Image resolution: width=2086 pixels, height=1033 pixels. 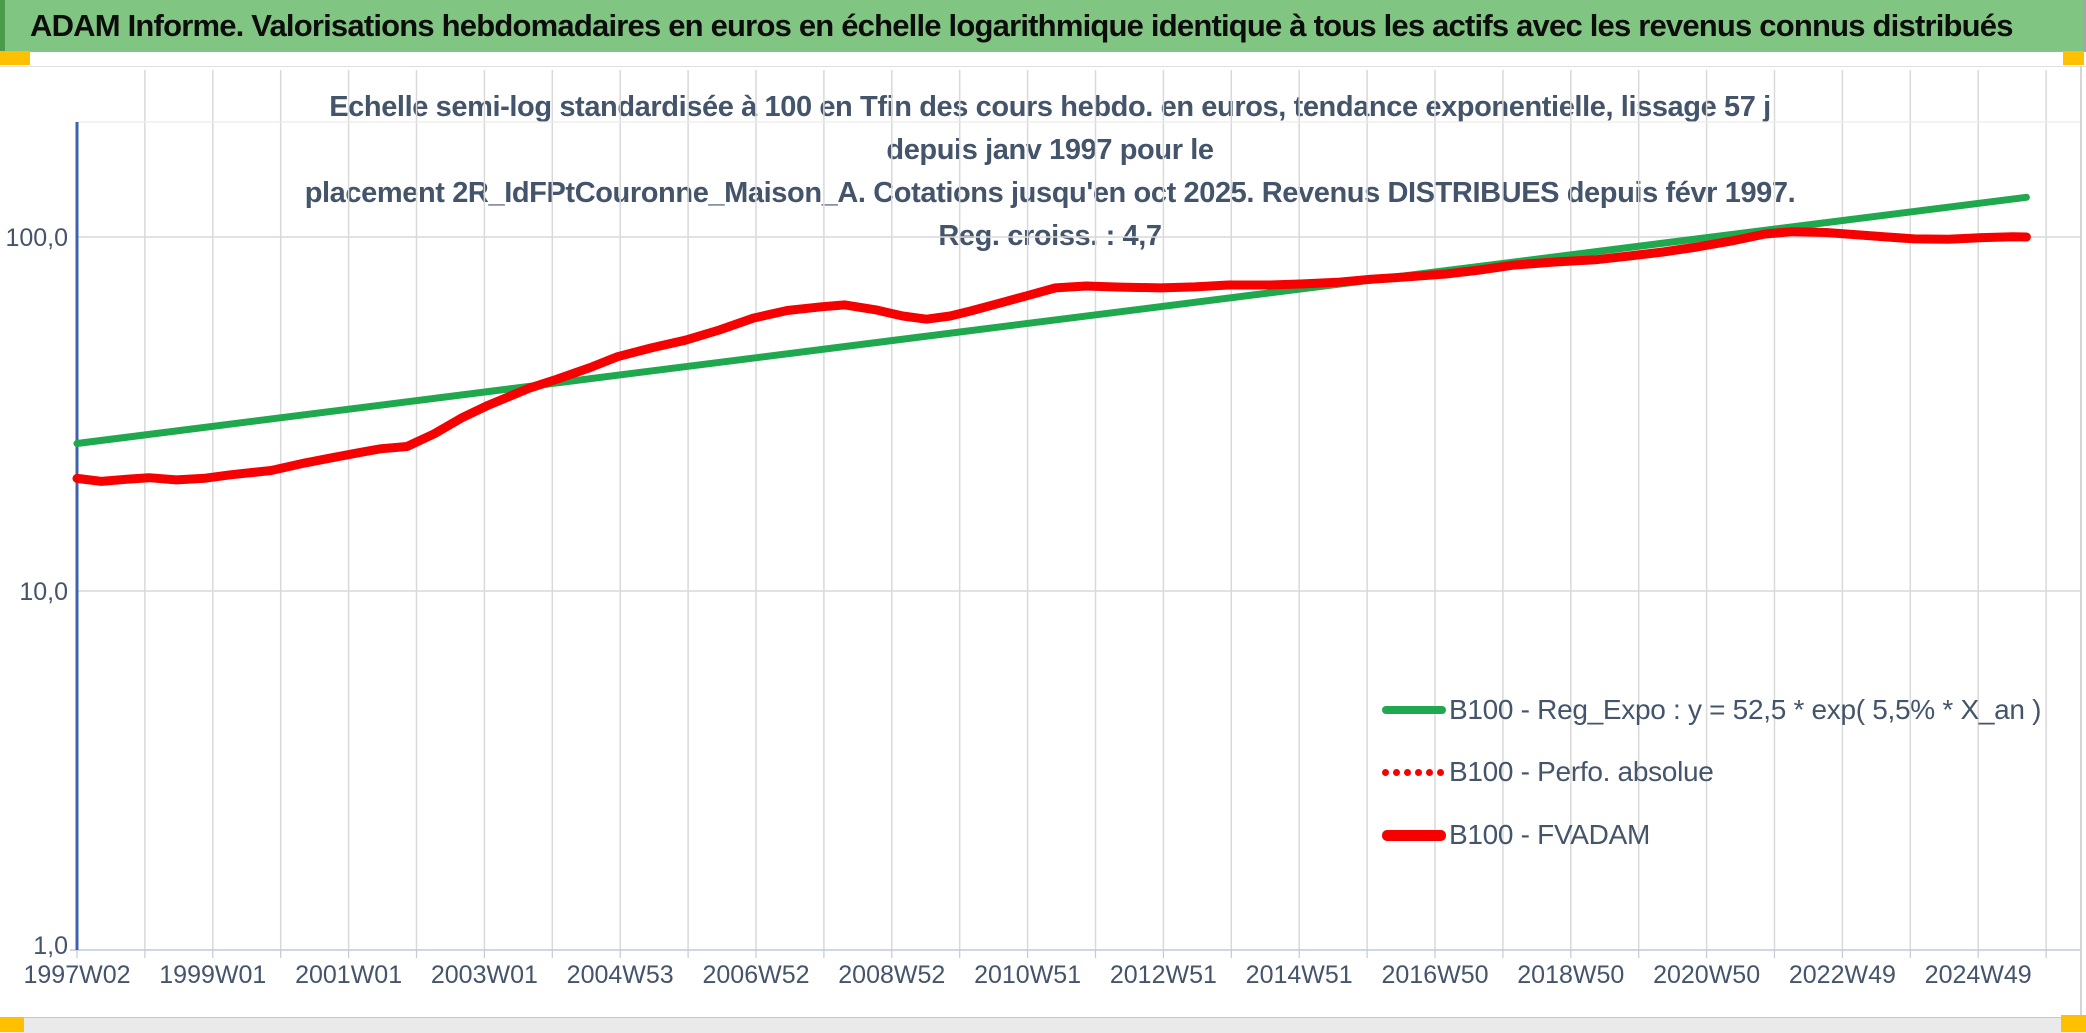 What do you see at coordinates (2073, 1023) in the screenshot?
I see `corner-marker-bottom-right` at bounding box center [2073, 1023].